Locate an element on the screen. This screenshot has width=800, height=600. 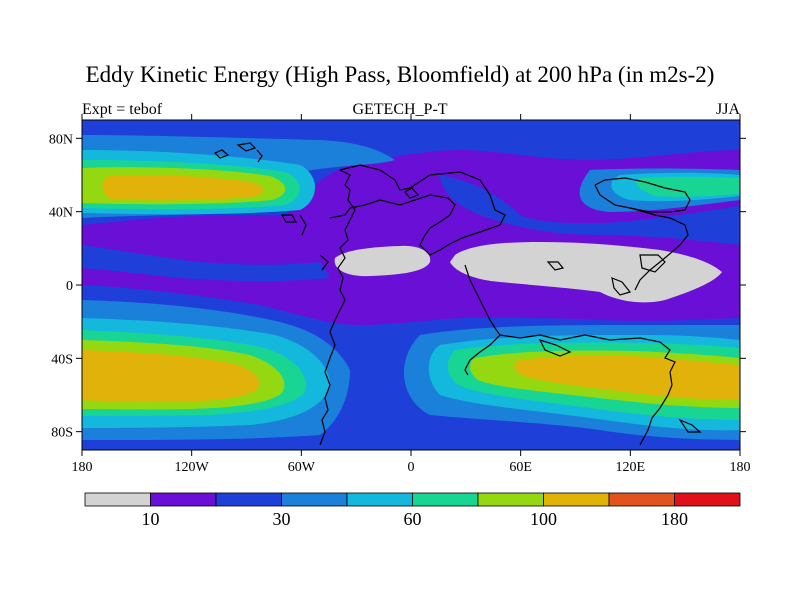
x-tick-label: 120E is located at coordinates (631, 467).